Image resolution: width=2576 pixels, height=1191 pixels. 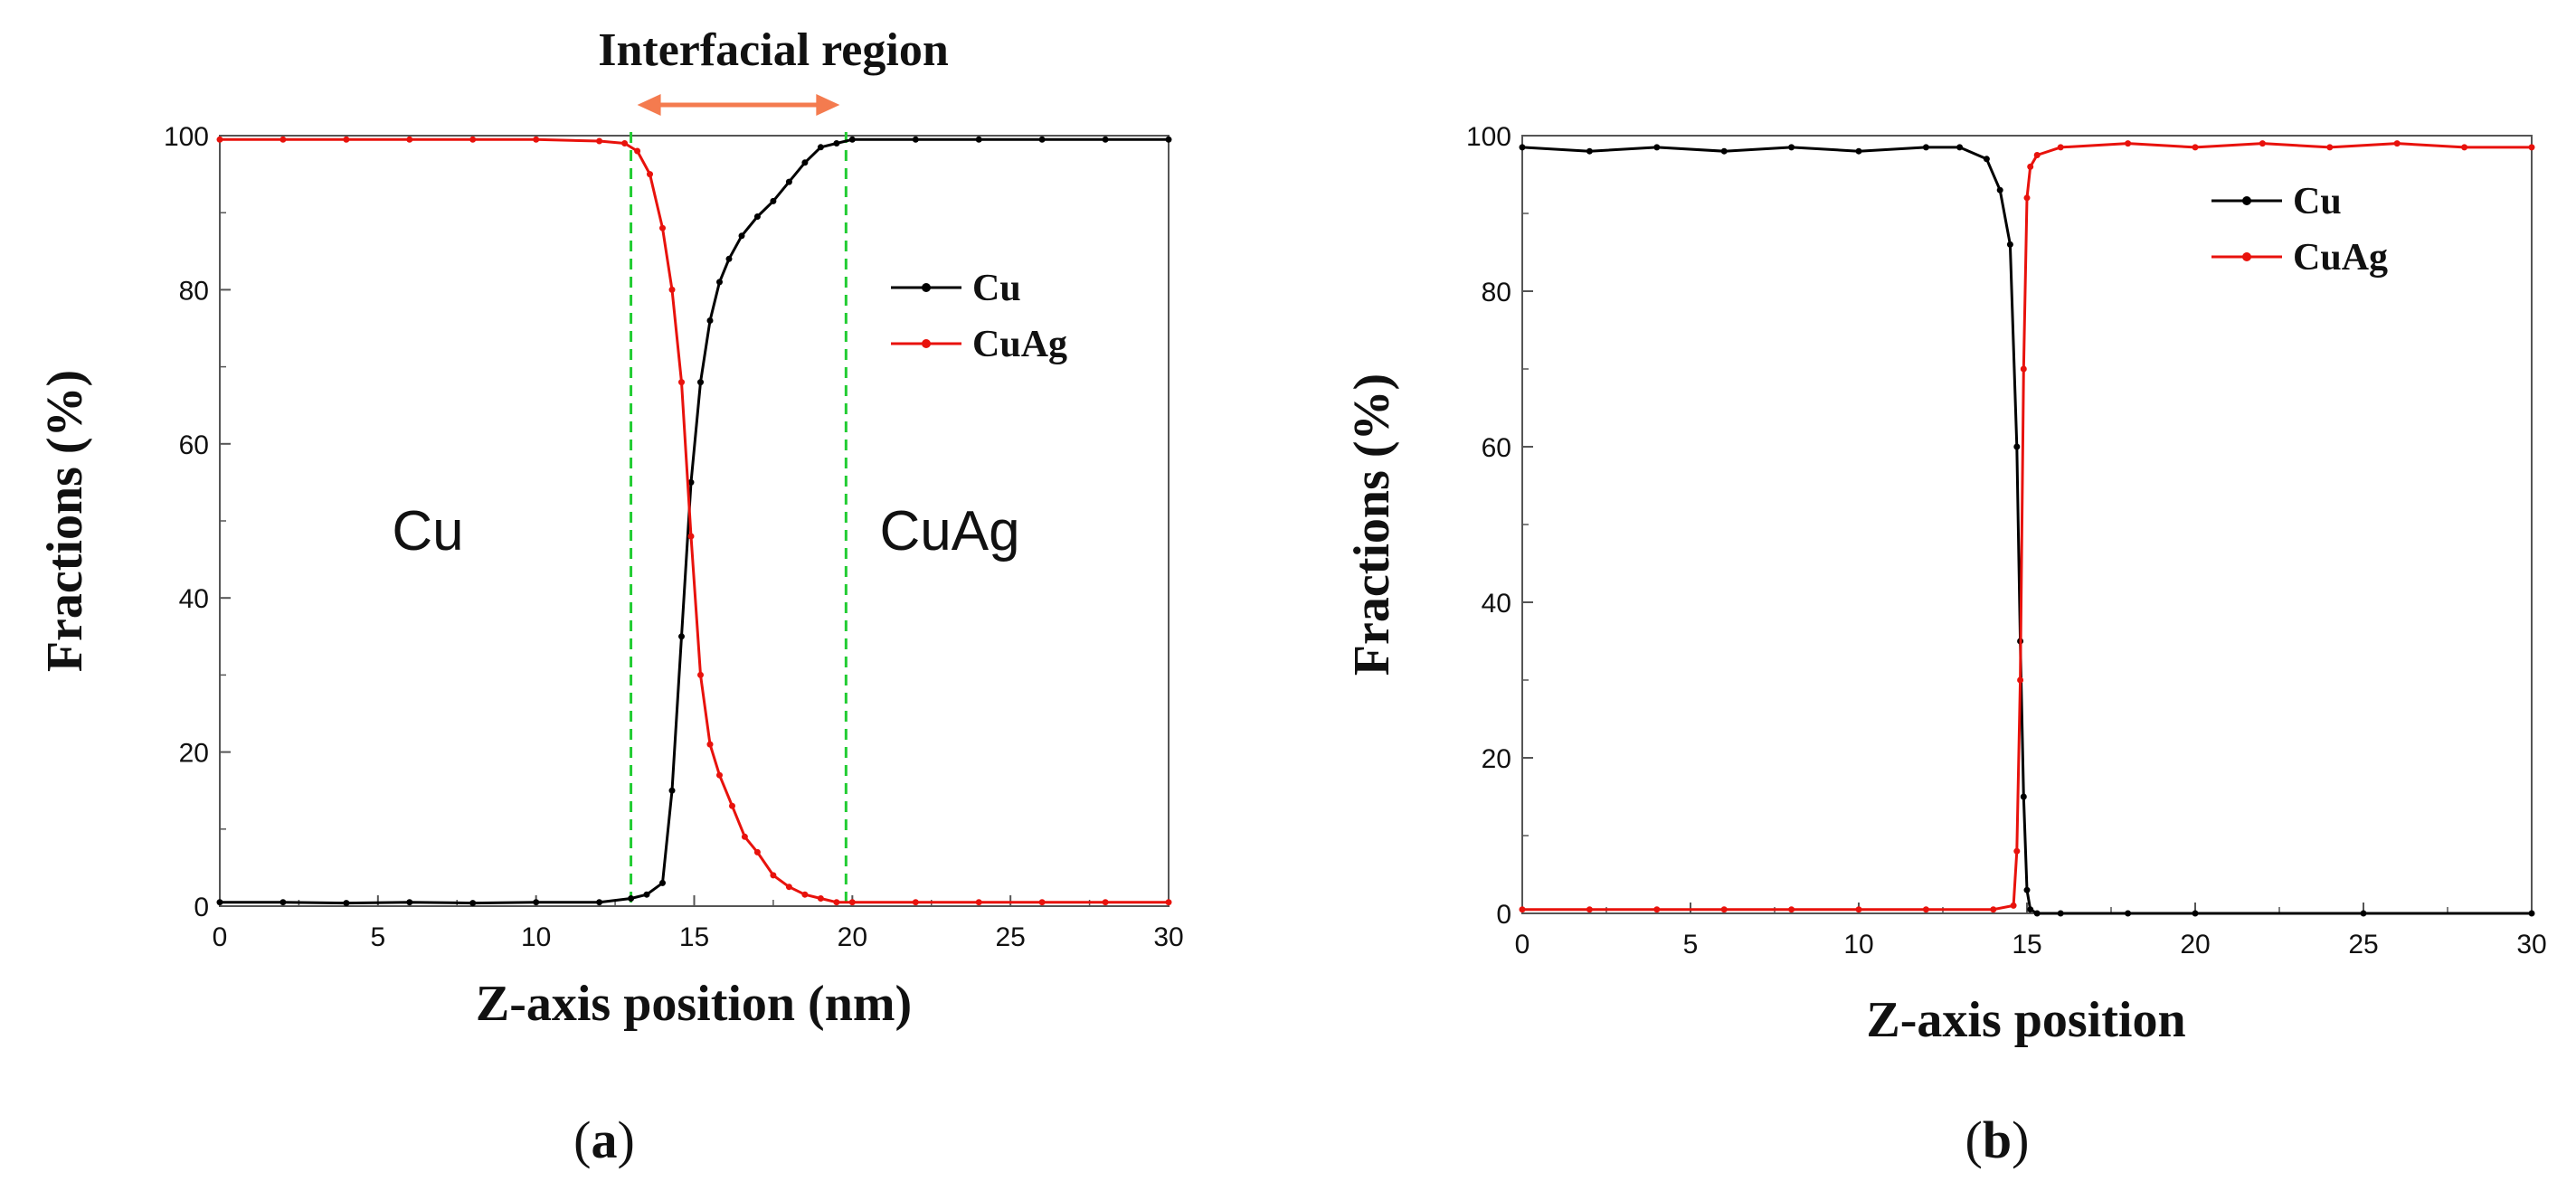 I want to click on y-tick-label: 60, so click(x=1497, y=448).